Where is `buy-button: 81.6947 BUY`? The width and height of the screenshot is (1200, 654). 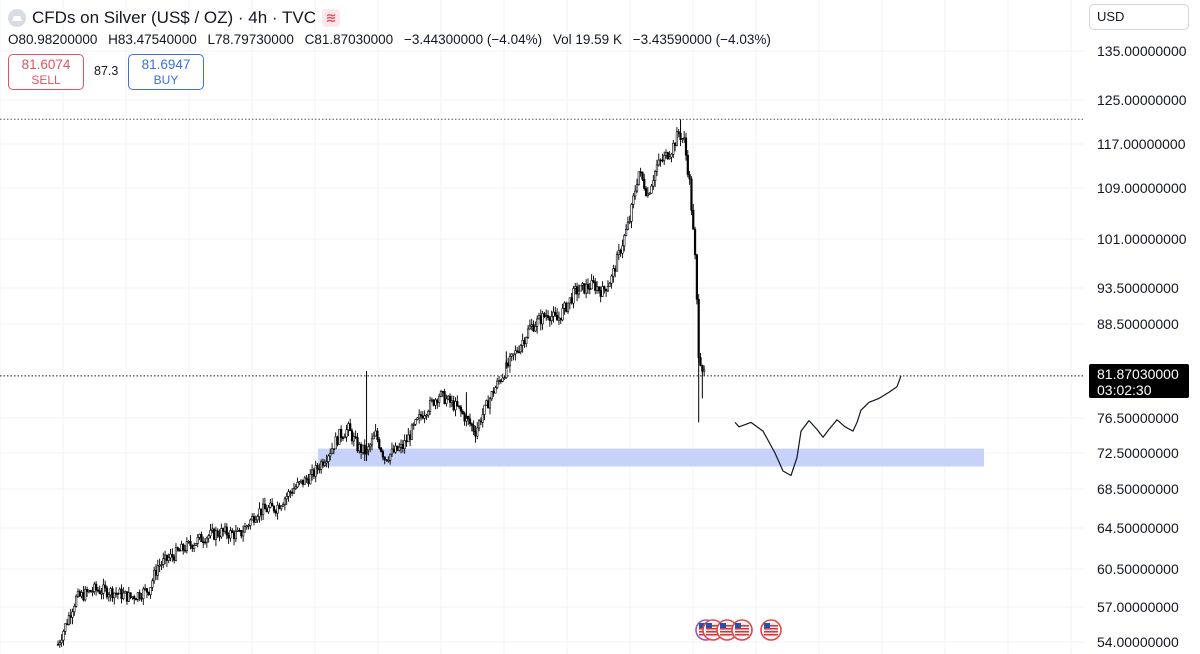 buy-button: 81.6947 BUY is located at coordinates (166, 72).